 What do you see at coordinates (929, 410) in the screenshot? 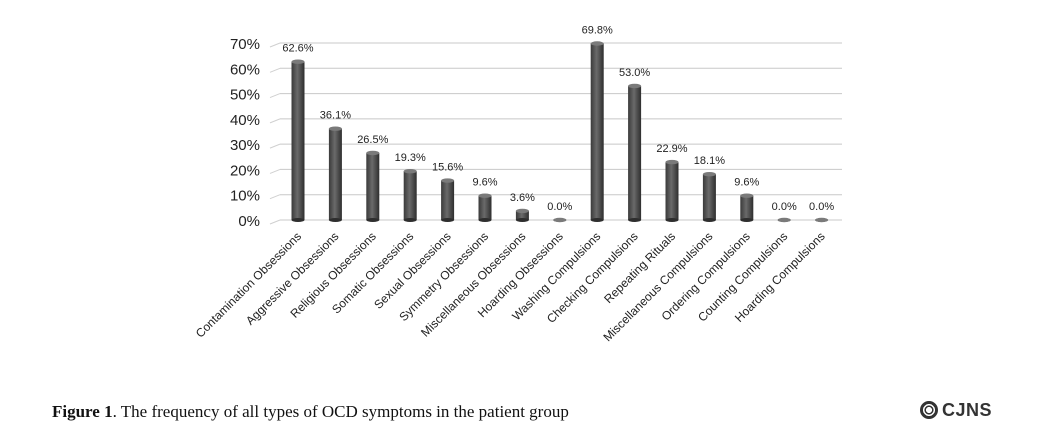
I see `cjns-logo-icon` at bounding box center [929, 410].